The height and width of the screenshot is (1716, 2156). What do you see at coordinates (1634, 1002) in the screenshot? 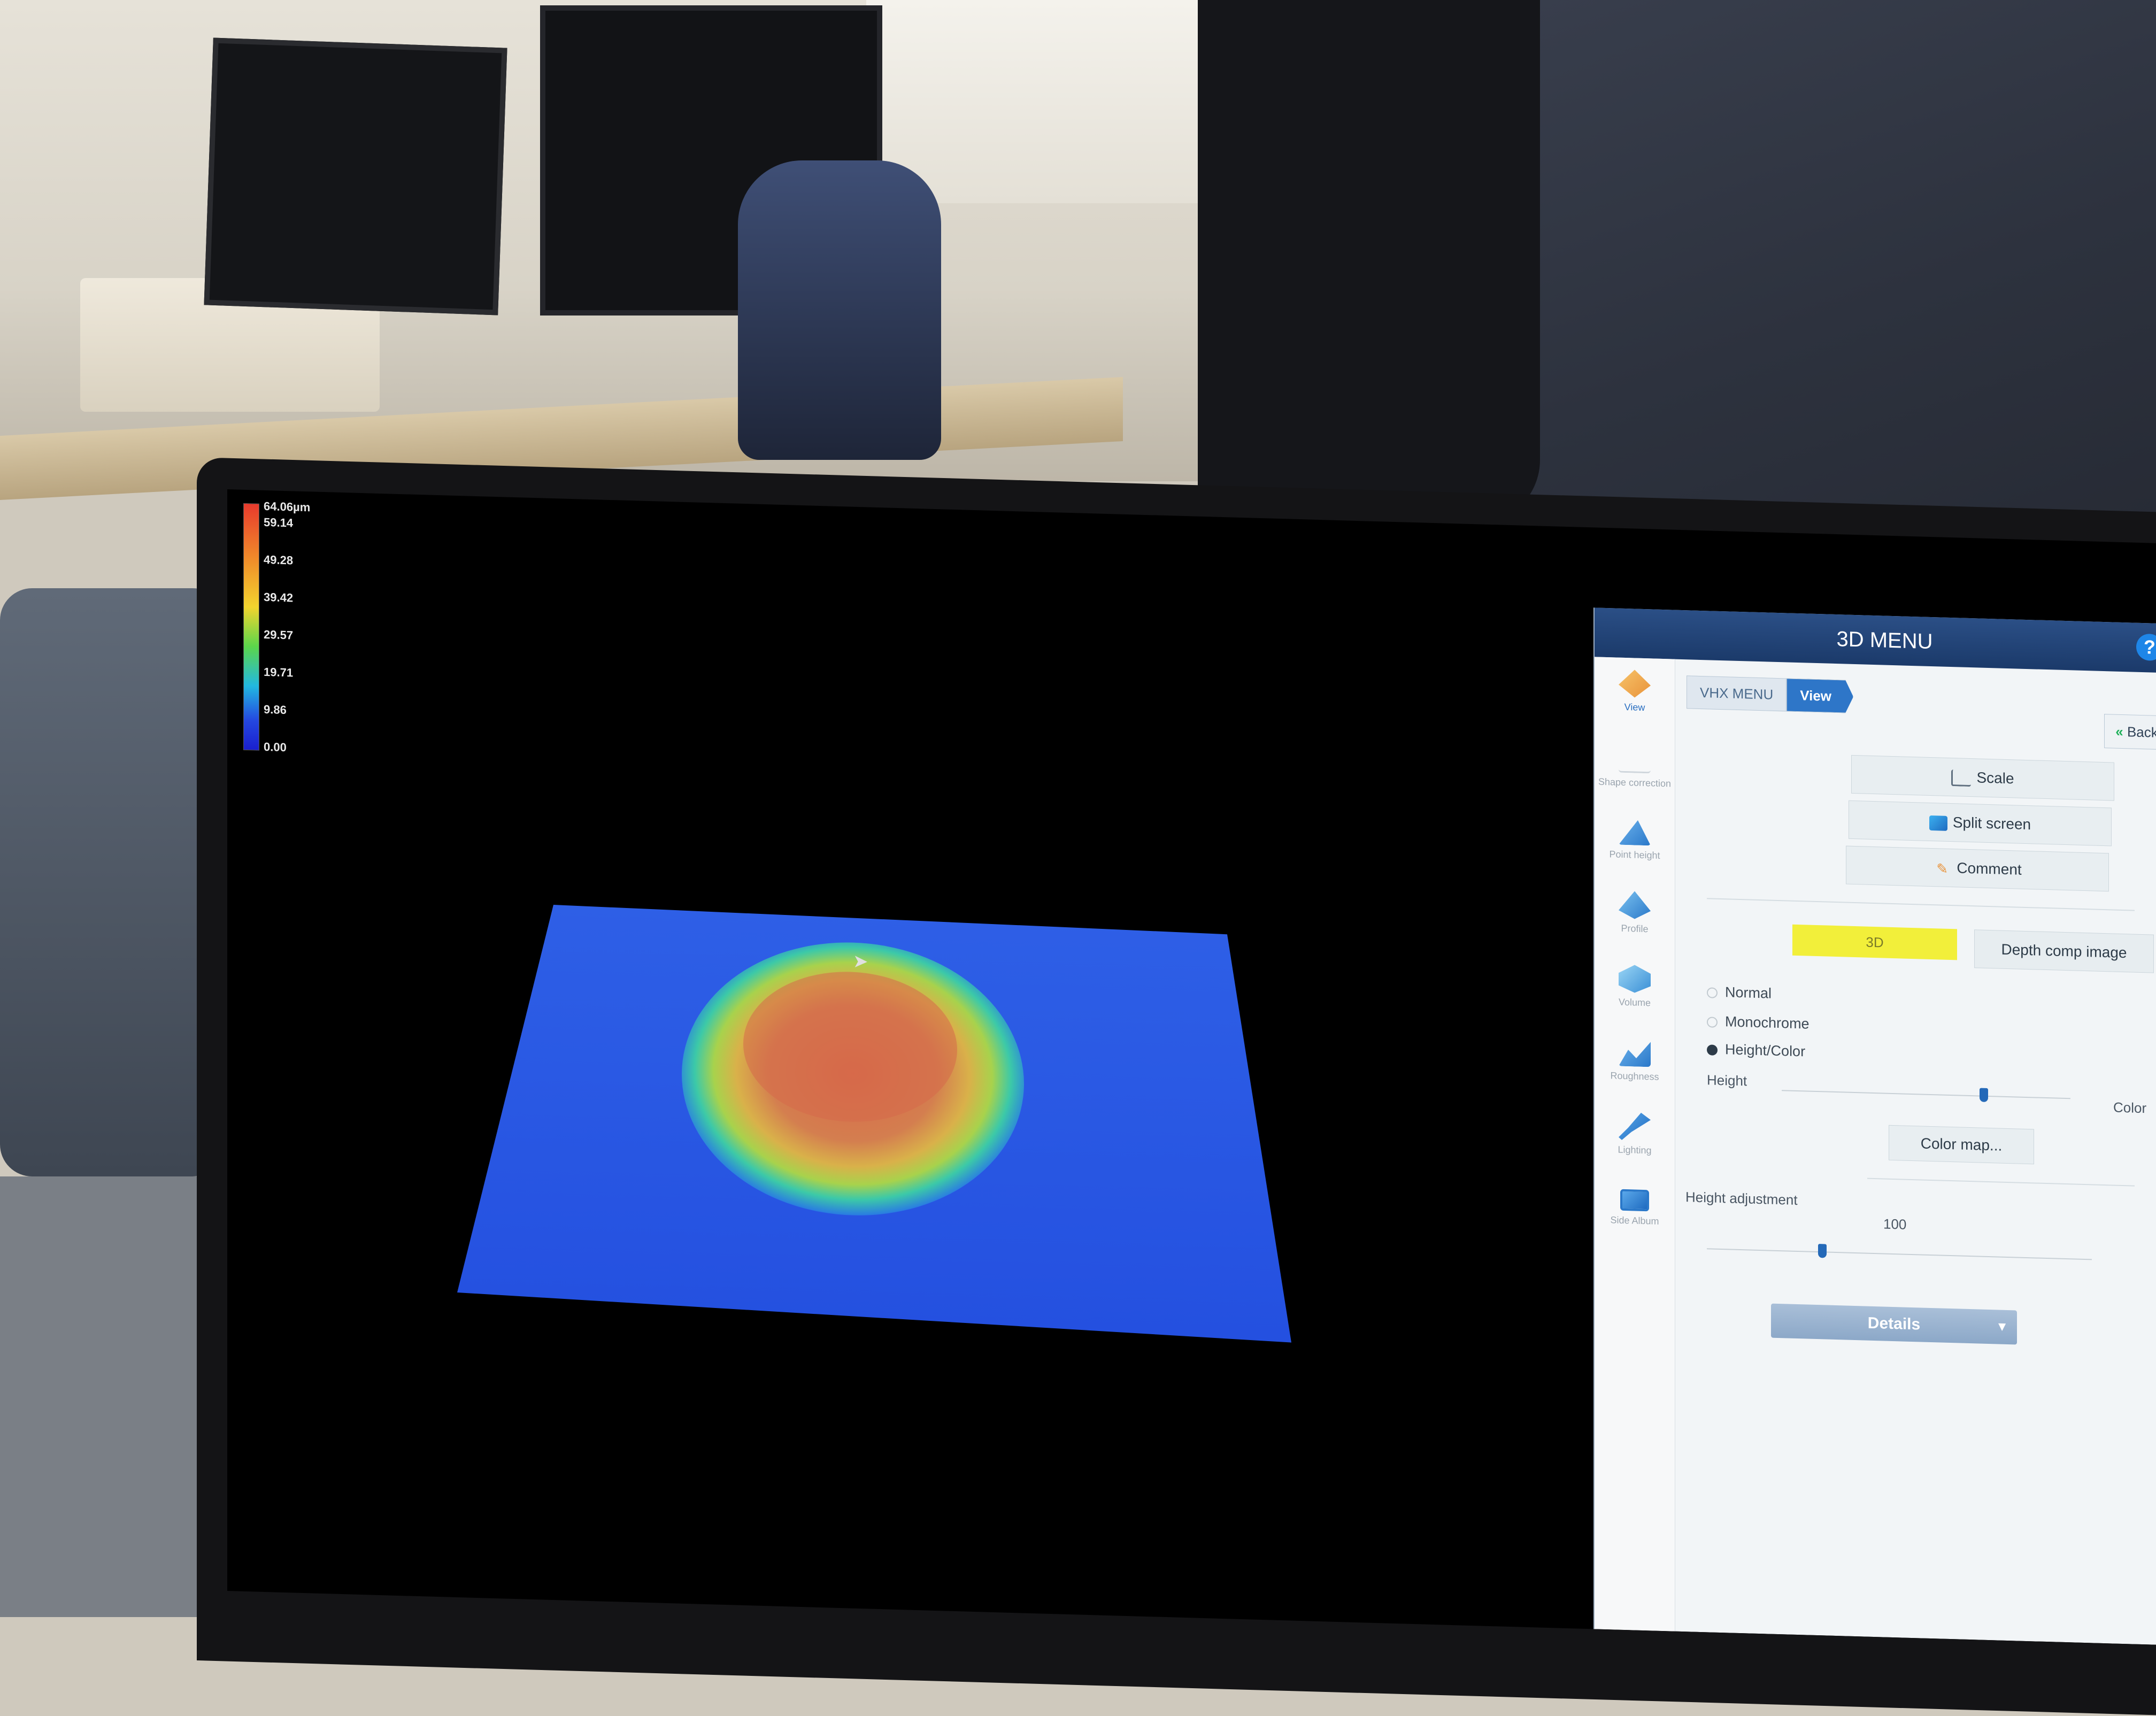
I see `sidebar-item-label: Volume` at bounding box center [1634, 1002].